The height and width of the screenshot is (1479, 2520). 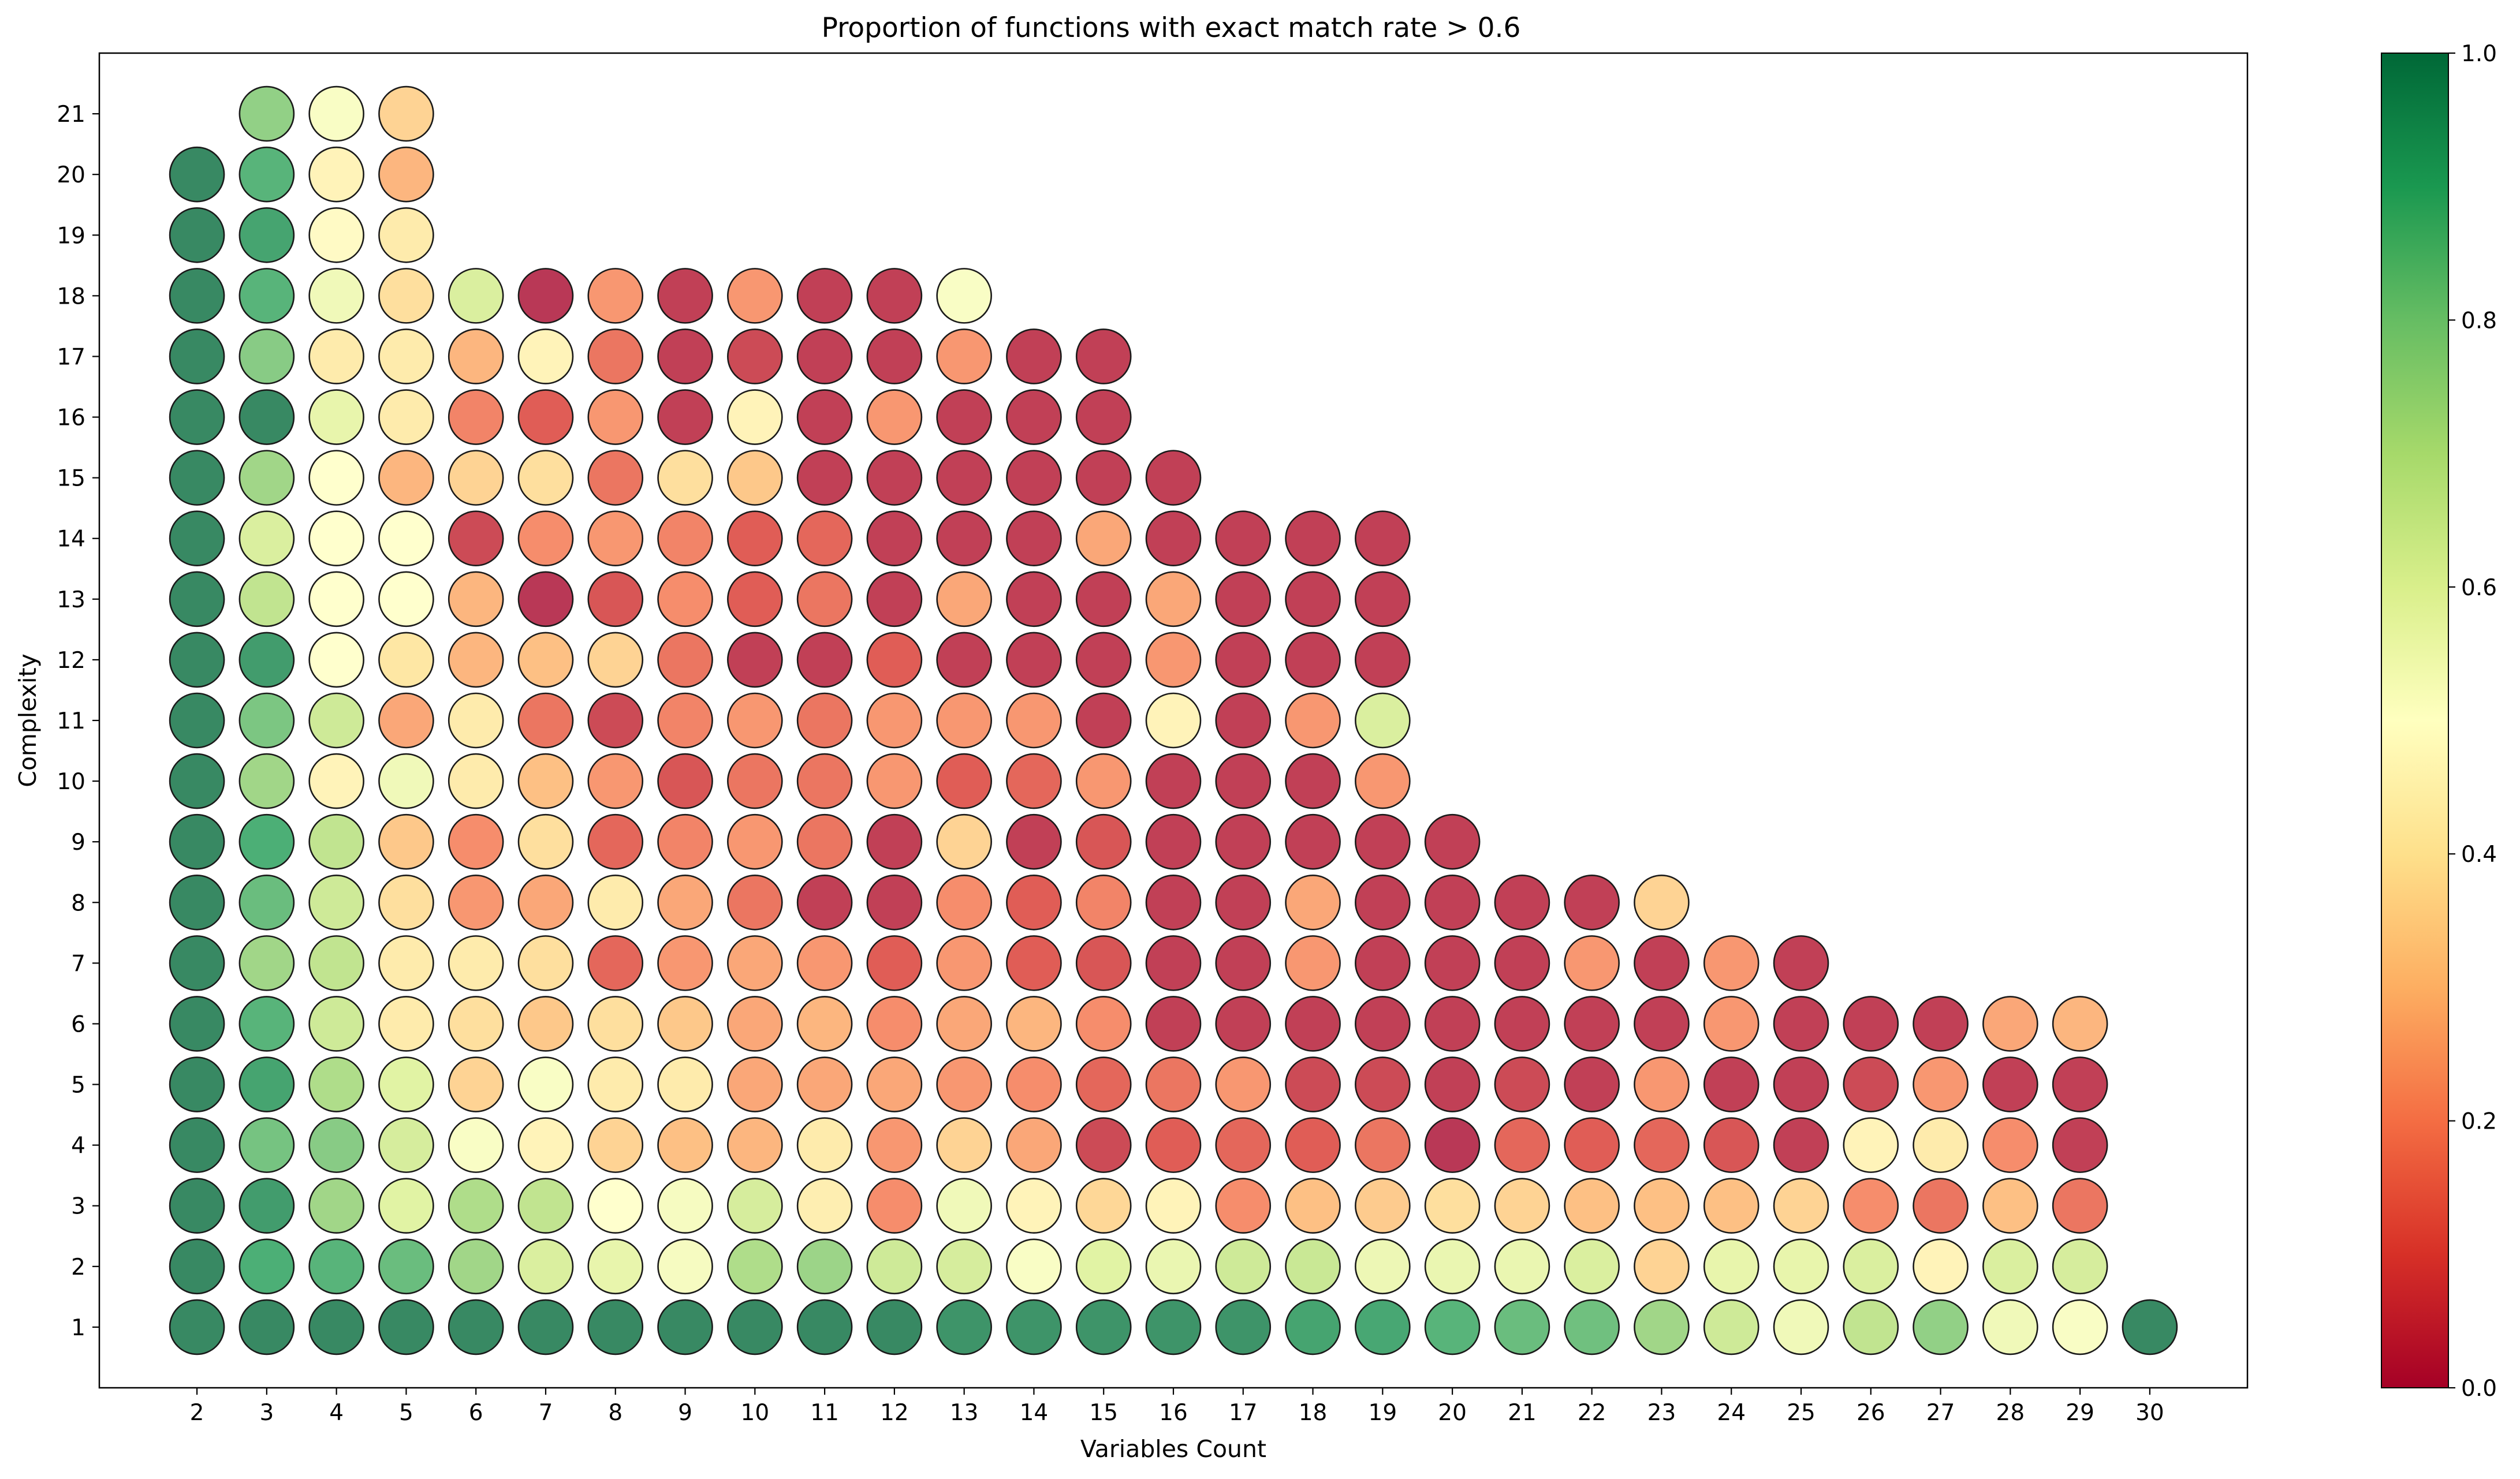 I want to click on colorbar-tick-label: 0.2, so click(x=2479, y=1122).